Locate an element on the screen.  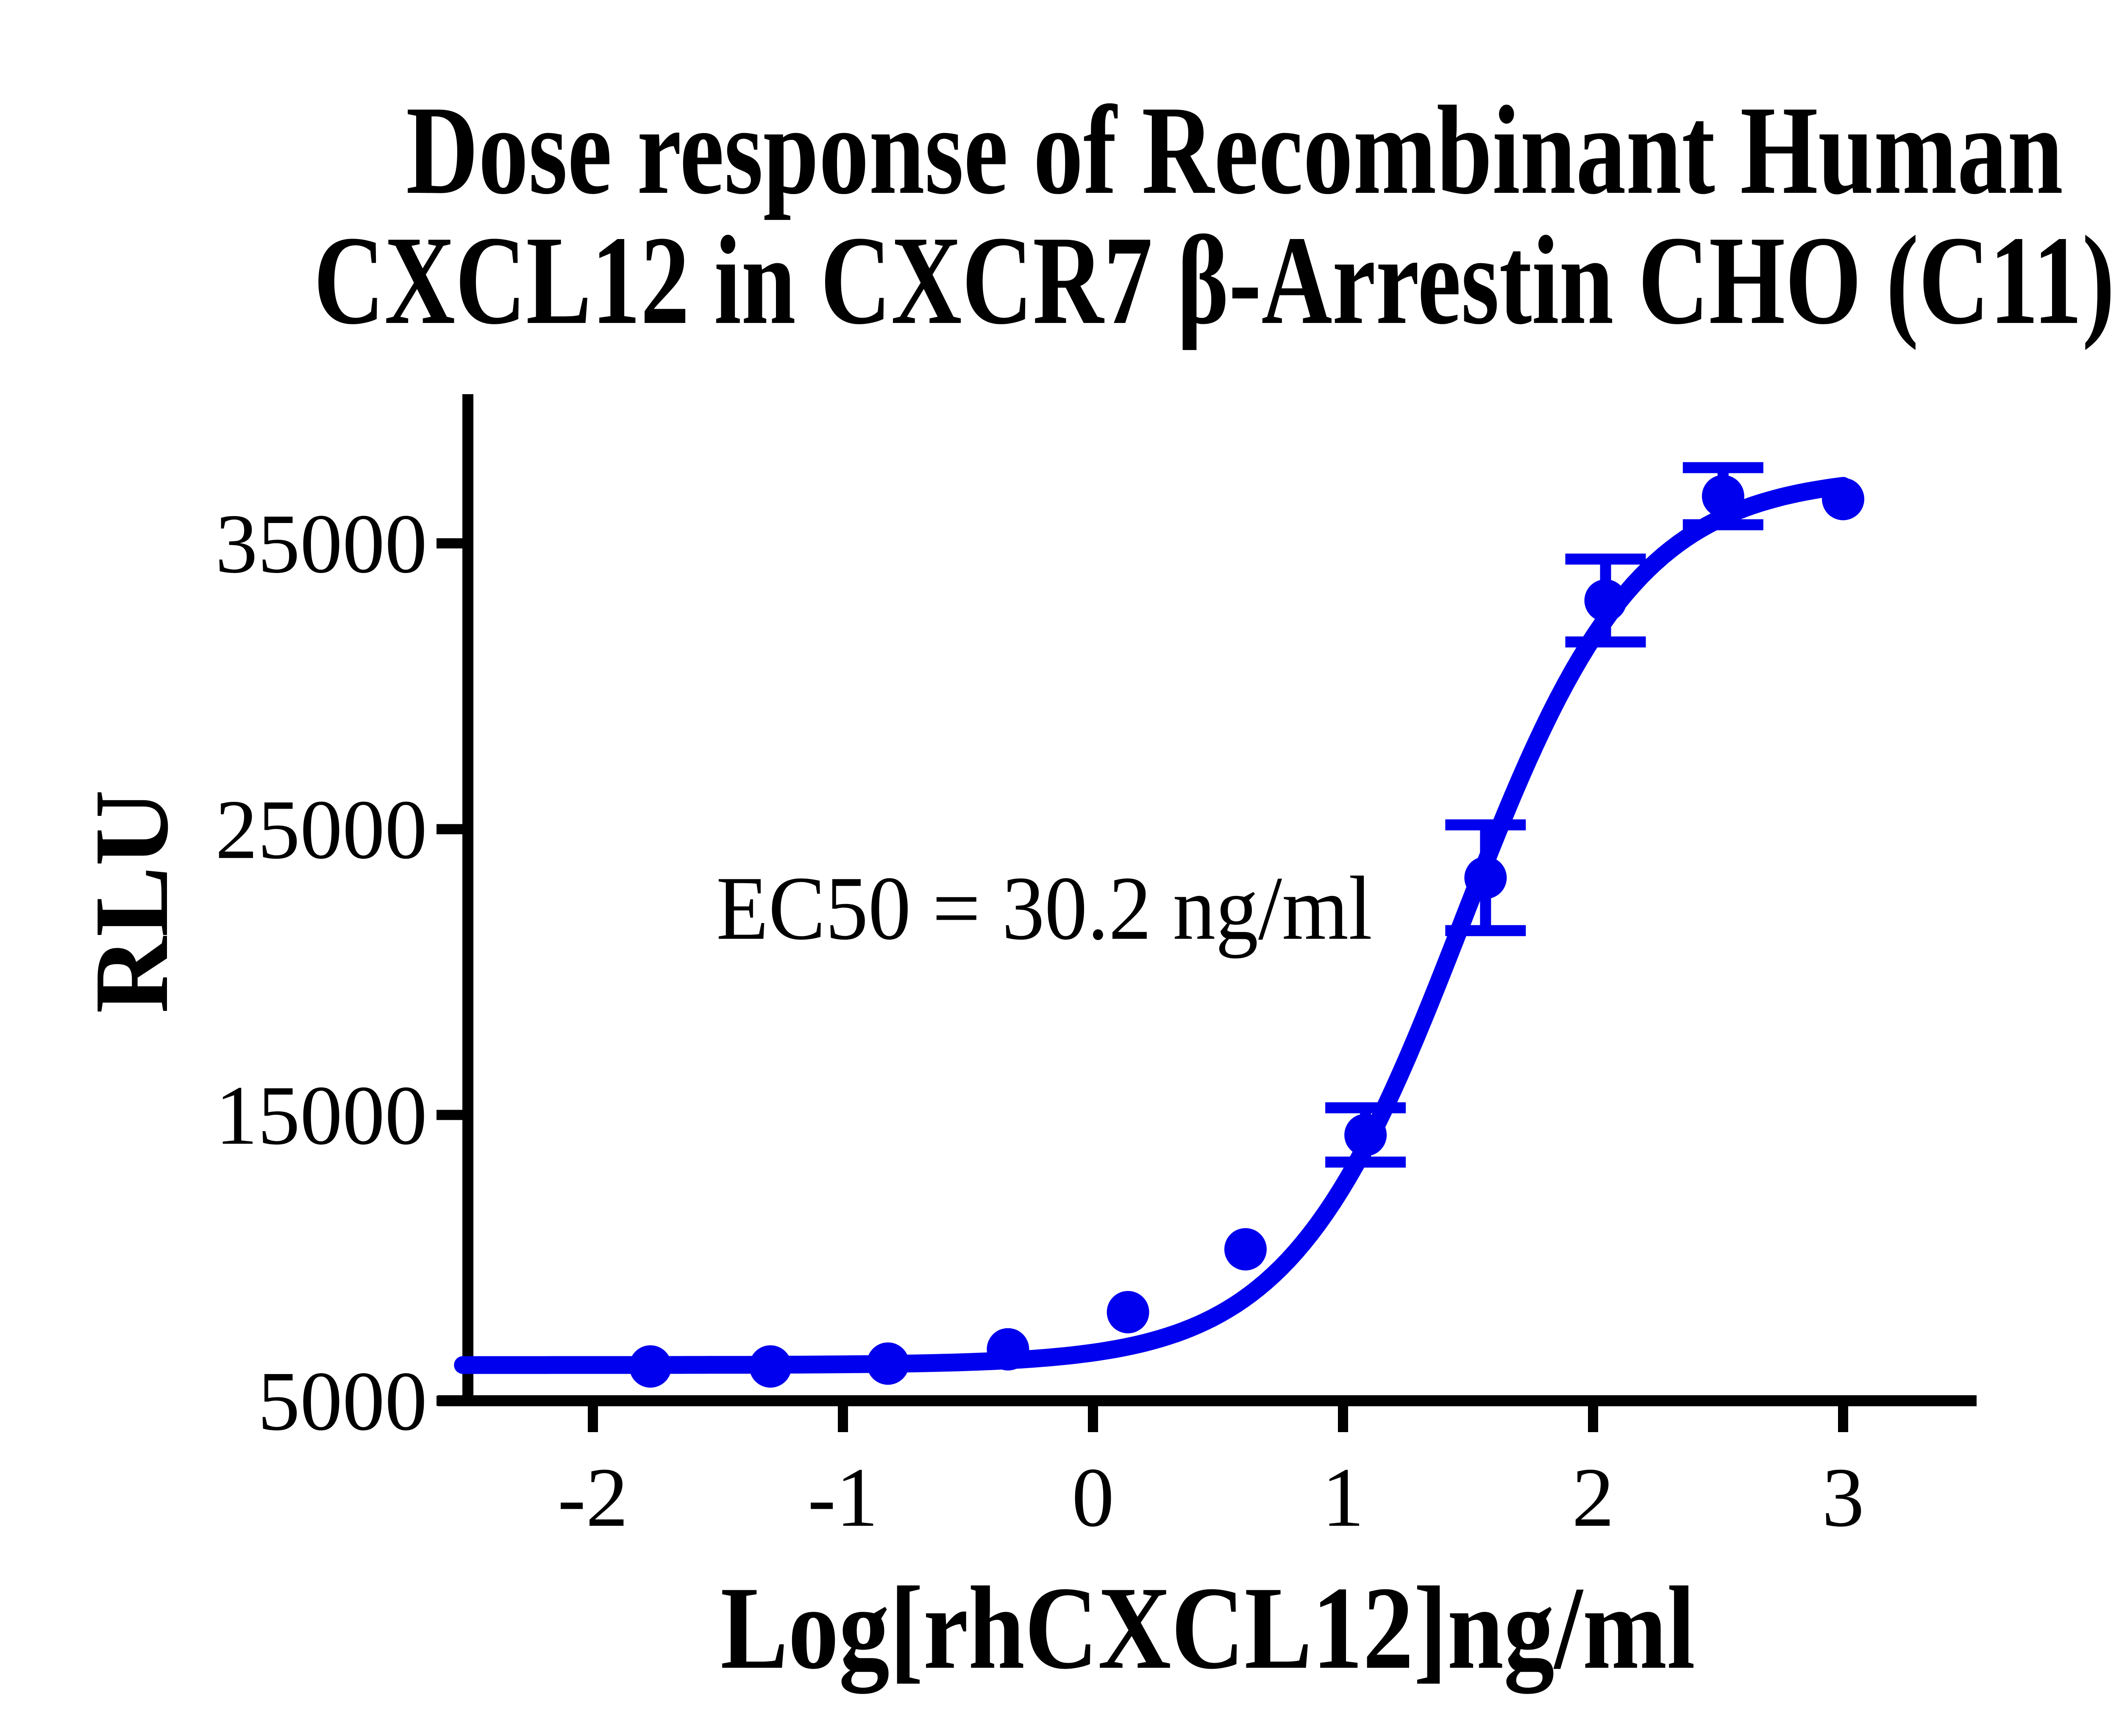
y-tick-label: 5000 is located at coordinates (343, 1401).